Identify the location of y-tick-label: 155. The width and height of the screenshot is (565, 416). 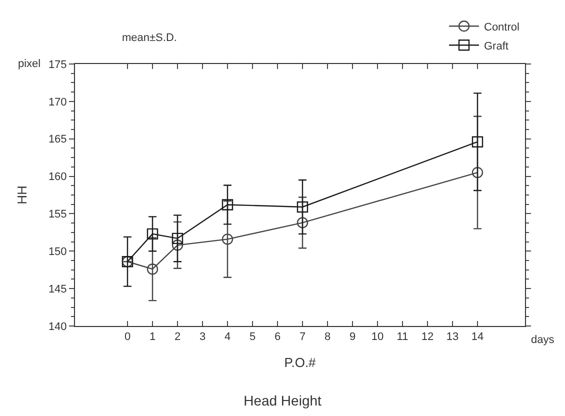
(57, 214).